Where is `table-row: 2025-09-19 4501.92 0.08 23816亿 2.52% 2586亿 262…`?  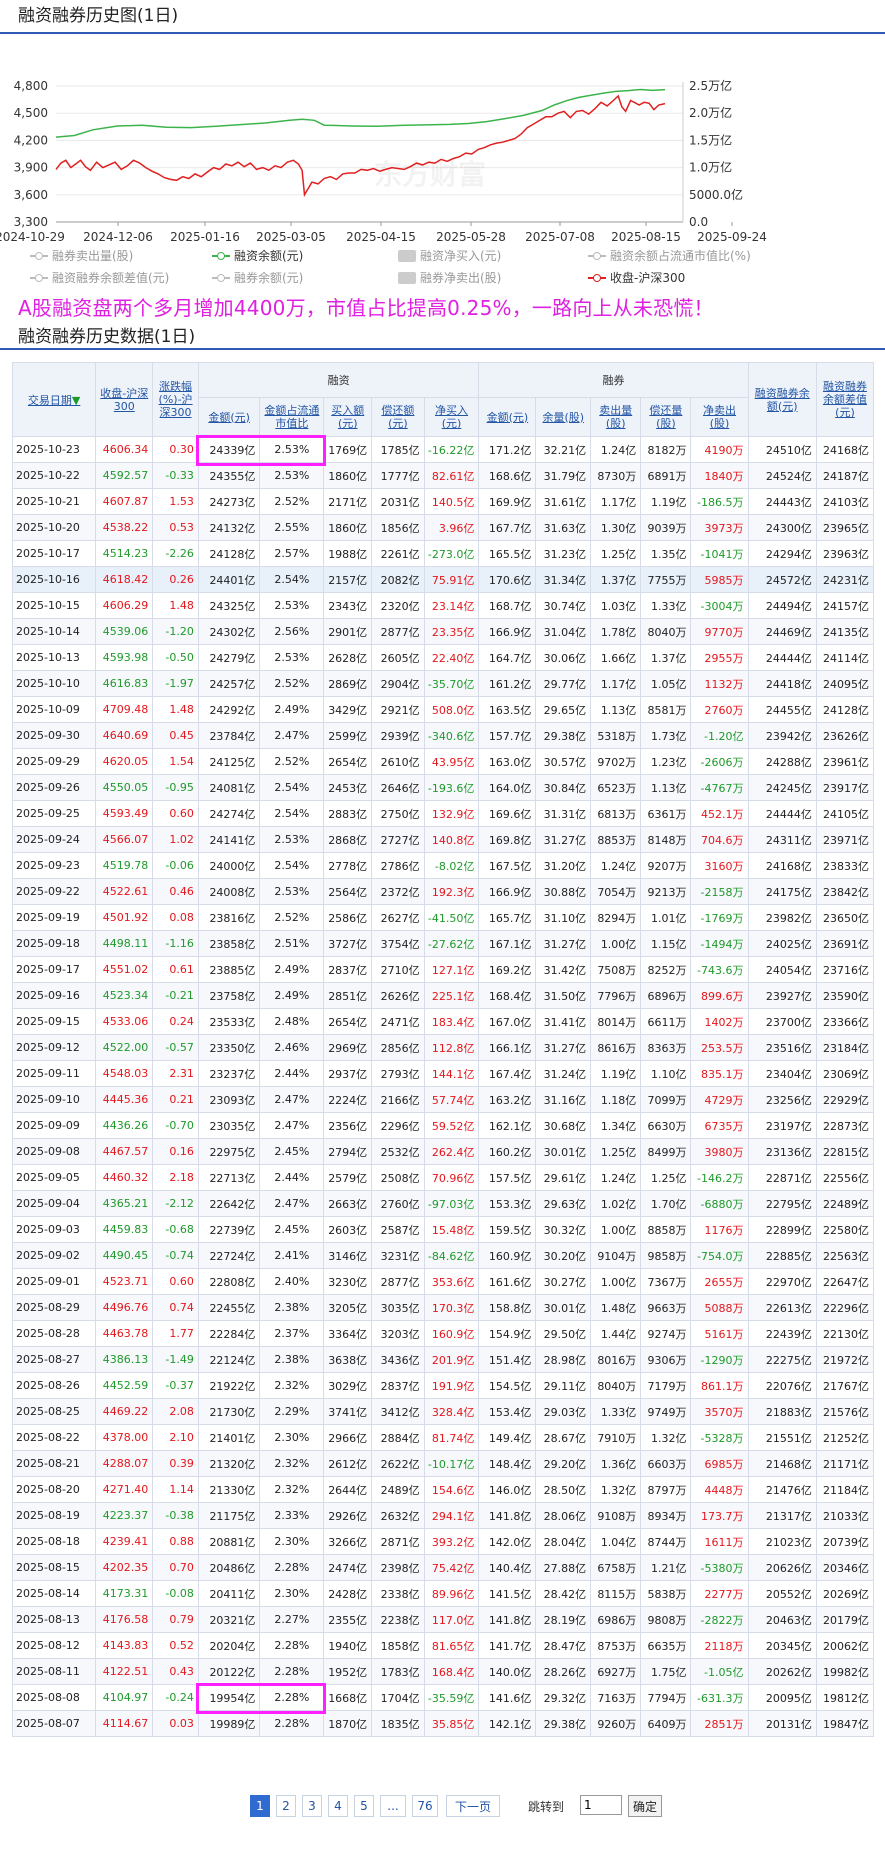
table-row: 2025-09-19 4501.92 0.08 23816亿 2.52% 2586亿 262… is located at coordinates (443, 917).